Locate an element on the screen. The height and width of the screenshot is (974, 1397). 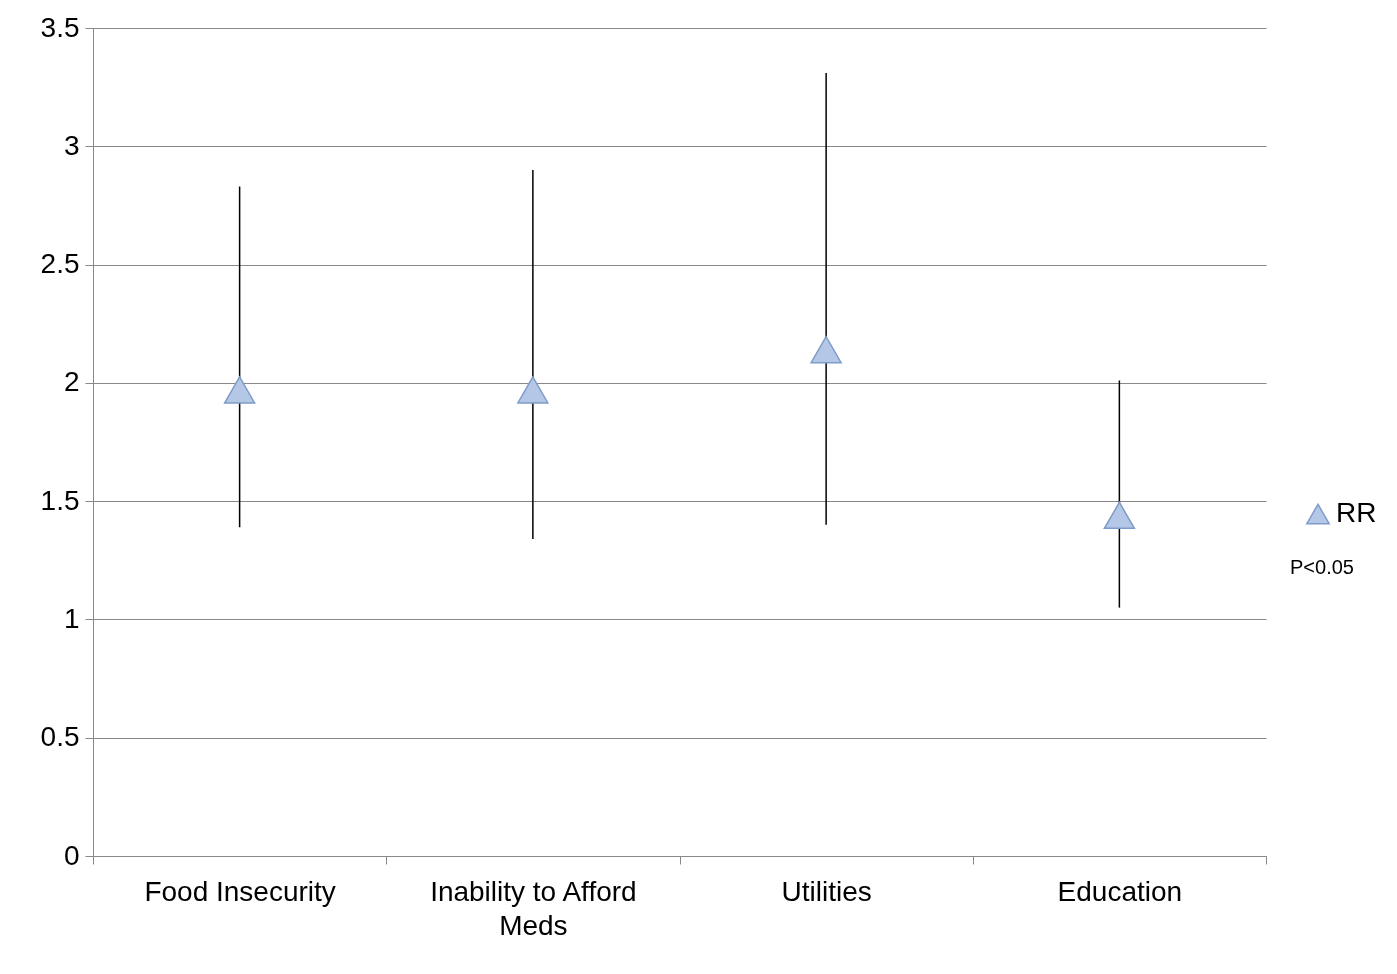
y-tick-label: 0 is located at coordinates (71, 855).